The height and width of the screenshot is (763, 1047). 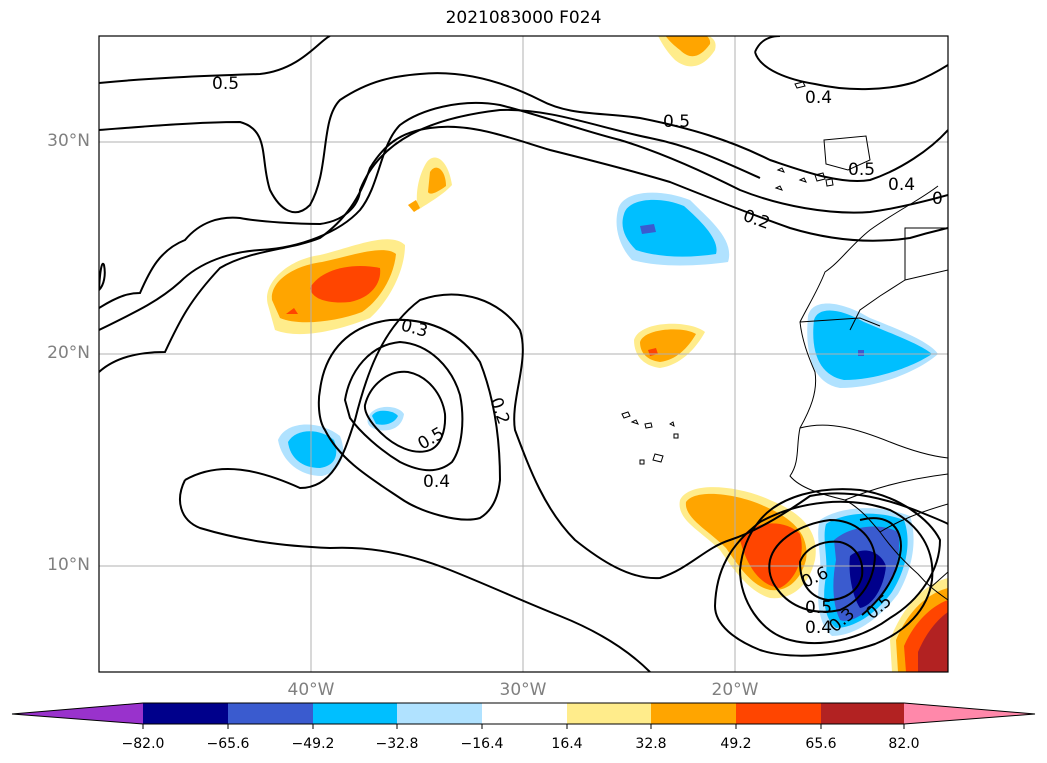 What do you see at coordinates (414, 329) in the screenshot?
I see `contour-label: 0.3` at bounding box center [414, 329].